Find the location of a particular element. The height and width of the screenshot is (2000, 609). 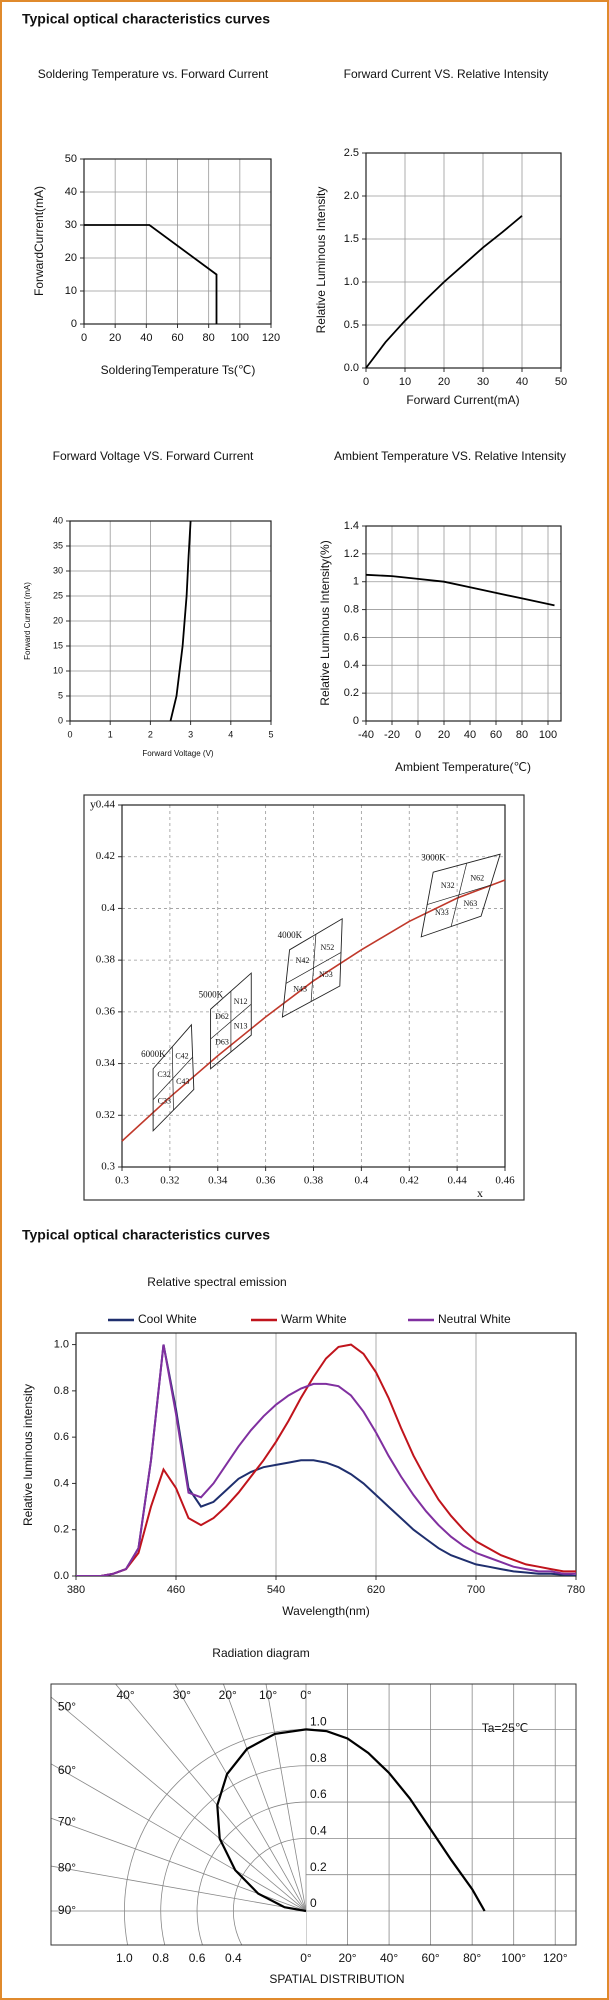

planckian-curve is located at coordinates (313, 1010).